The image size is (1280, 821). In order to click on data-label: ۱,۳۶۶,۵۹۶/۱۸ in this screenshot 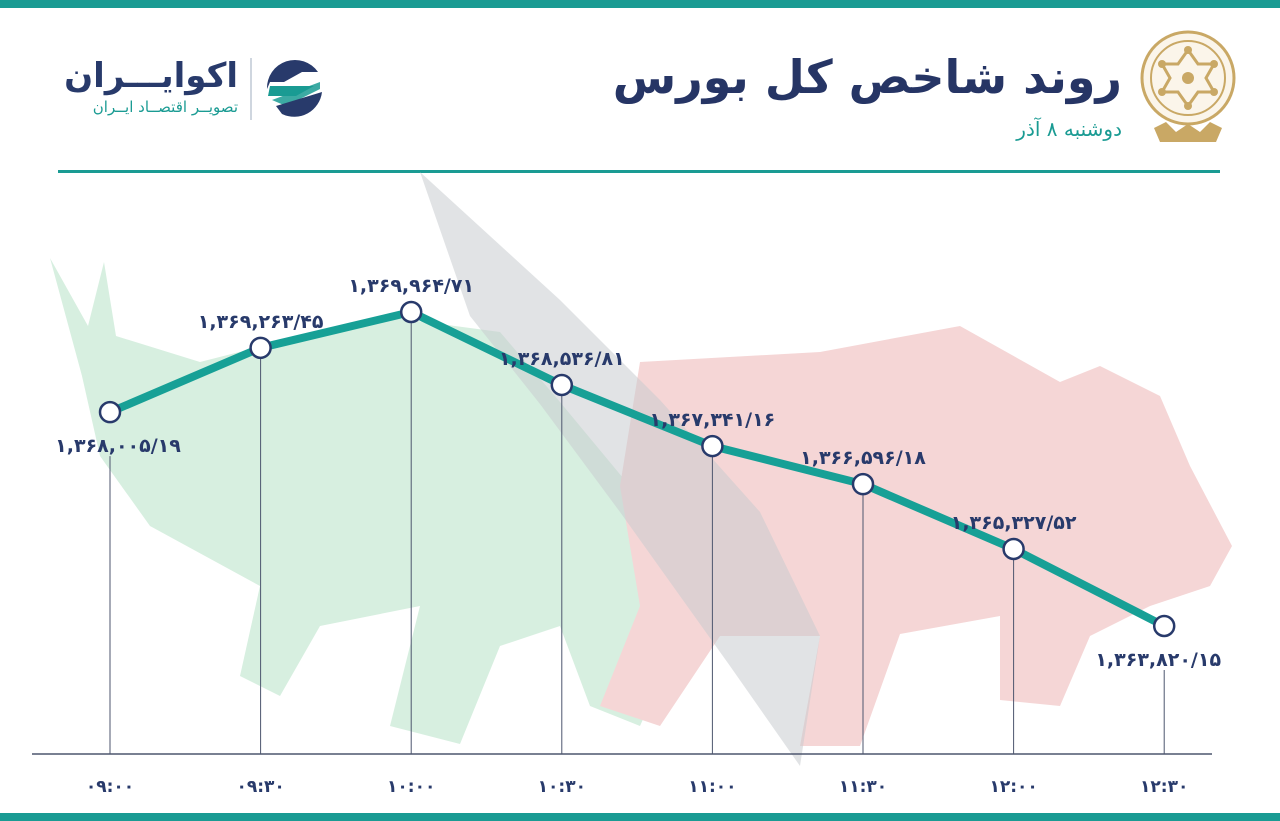, I will do `click(863, 458)`.